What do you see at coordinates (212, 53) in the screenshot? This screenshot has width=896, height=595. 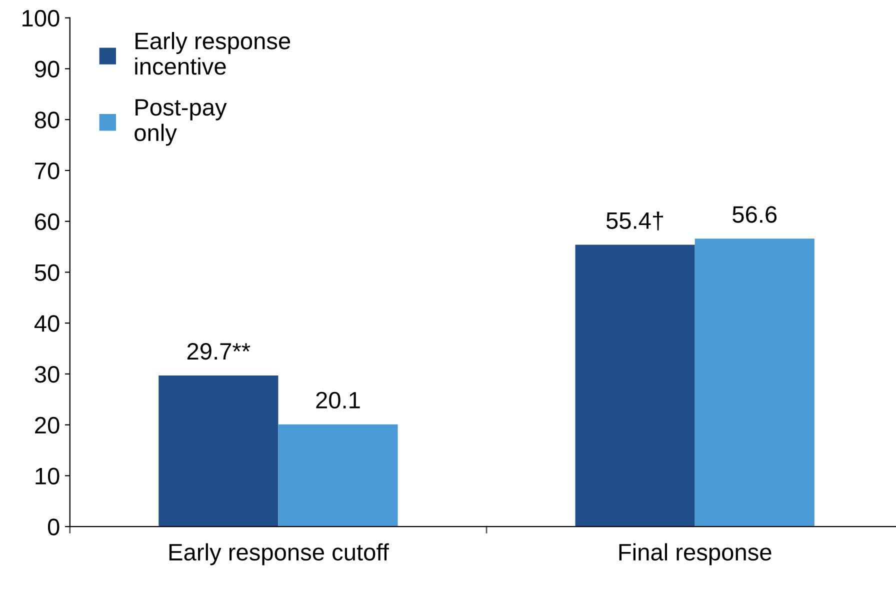 I see `legend-label: Early response incentive` at bounding box center [212, 53].